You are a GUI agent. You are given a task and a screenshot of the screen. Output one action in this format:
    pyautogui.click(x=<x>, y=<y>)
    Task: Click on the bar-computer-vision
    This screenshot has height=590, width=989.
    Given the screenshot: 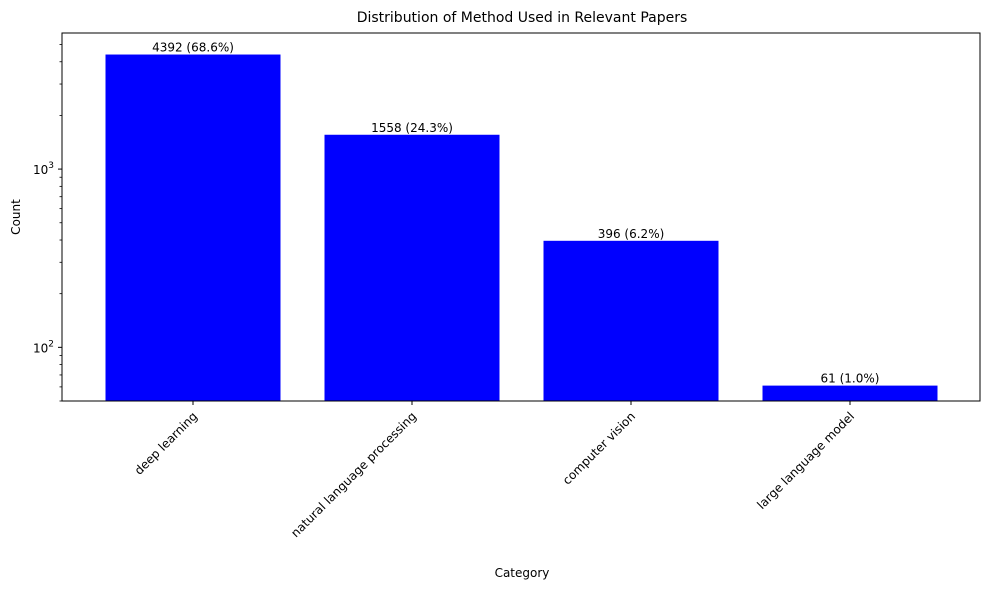 What is the action you would take?
    pyautogui.click(x=631, y=320)
    